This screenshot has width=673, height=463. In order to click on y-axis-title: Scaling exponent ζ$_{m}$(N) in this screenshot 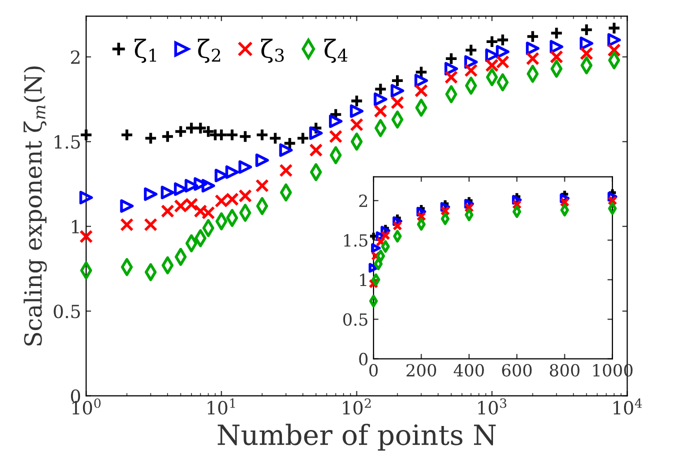, I will do `click(35, 206)`.